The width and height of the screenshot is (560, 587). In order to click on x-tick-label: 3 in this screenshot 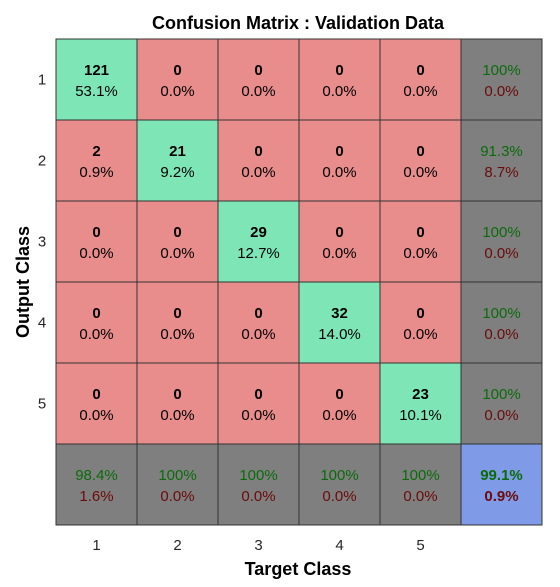, I will do `click(258, 545)`.